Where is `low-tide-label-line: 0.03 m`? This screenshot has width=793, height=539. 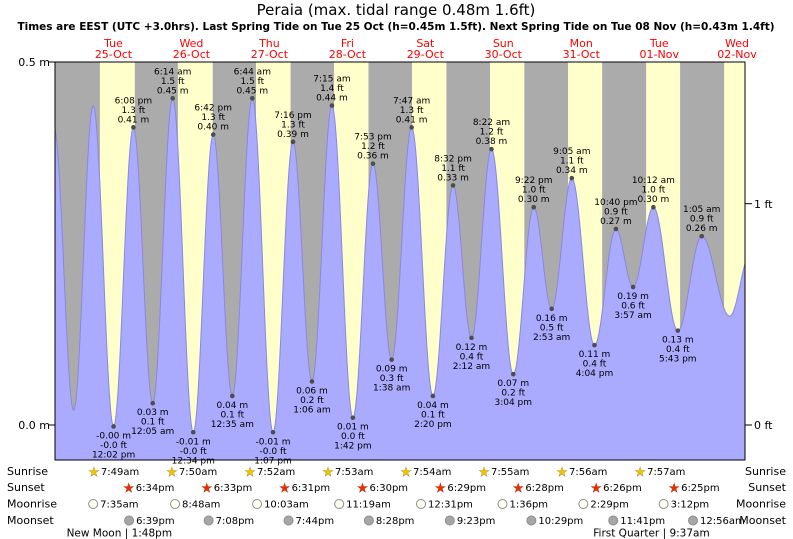
low-tide-label-line: 0.03 m is located at coordinates (153, 413).